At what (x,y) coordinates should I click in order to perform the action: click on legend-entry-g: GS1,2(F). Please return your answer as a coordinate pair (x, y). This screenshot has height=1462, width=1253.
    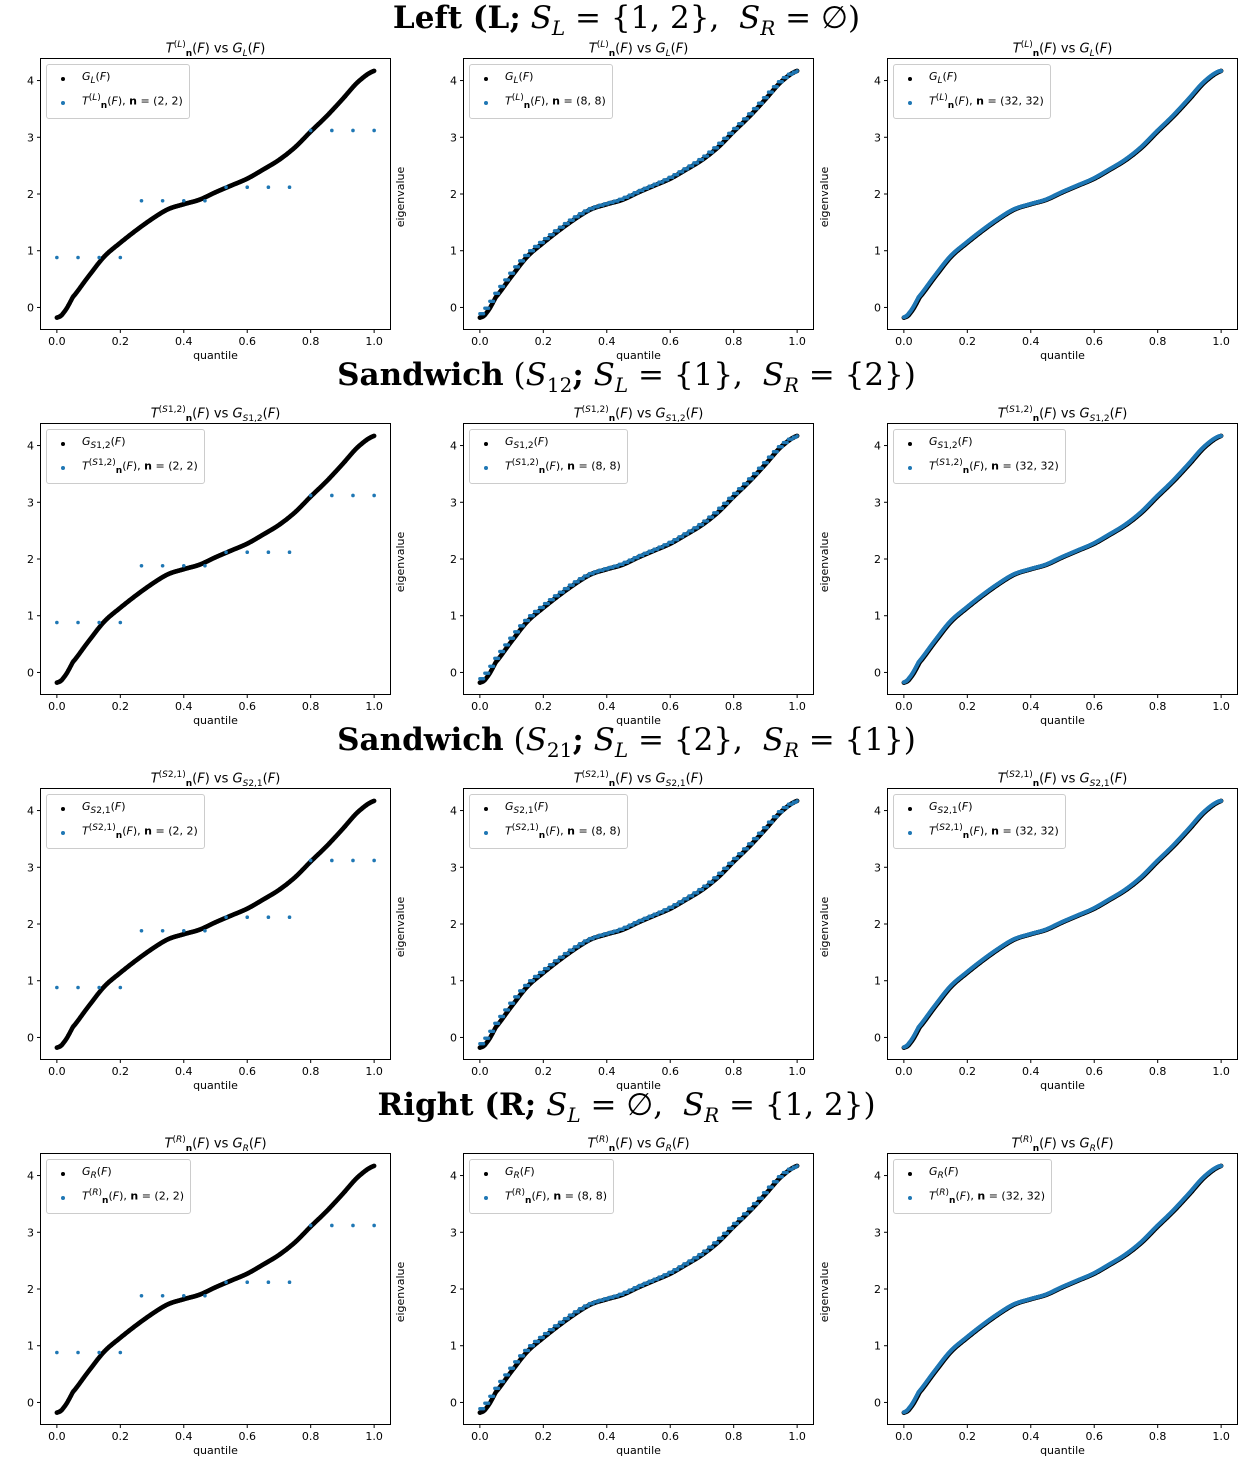
    Looking at the image, I should click on (125, 444).